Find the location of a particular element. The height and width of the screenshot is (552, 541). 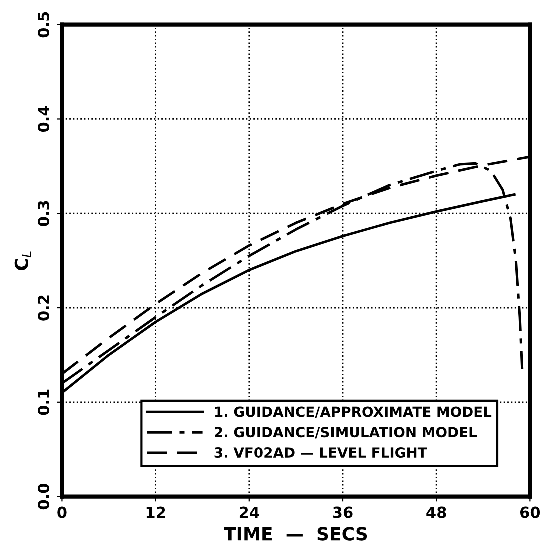

x-tick-label: 36 is located at coordinates (343, 512).